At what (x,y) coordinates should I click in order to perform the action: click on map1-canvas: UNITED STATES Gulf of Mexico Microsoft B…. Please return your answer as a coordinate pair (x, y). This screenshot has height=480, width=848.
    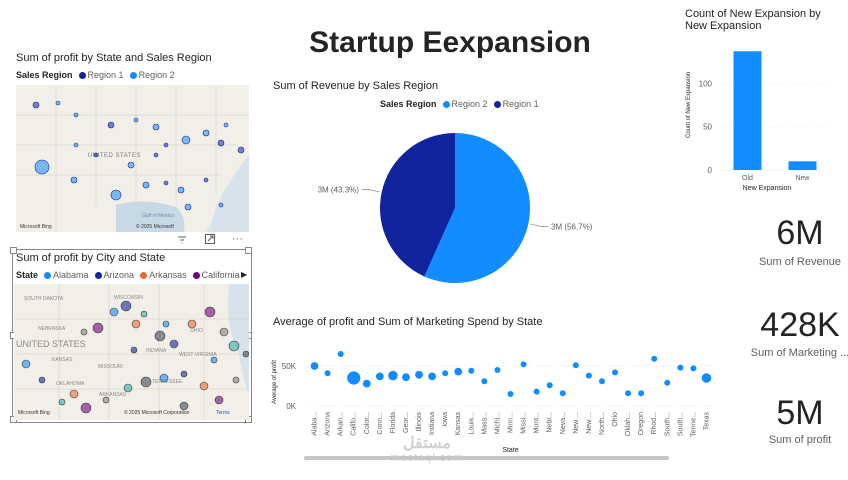
    Looking at the image, I should click on (132, 158).